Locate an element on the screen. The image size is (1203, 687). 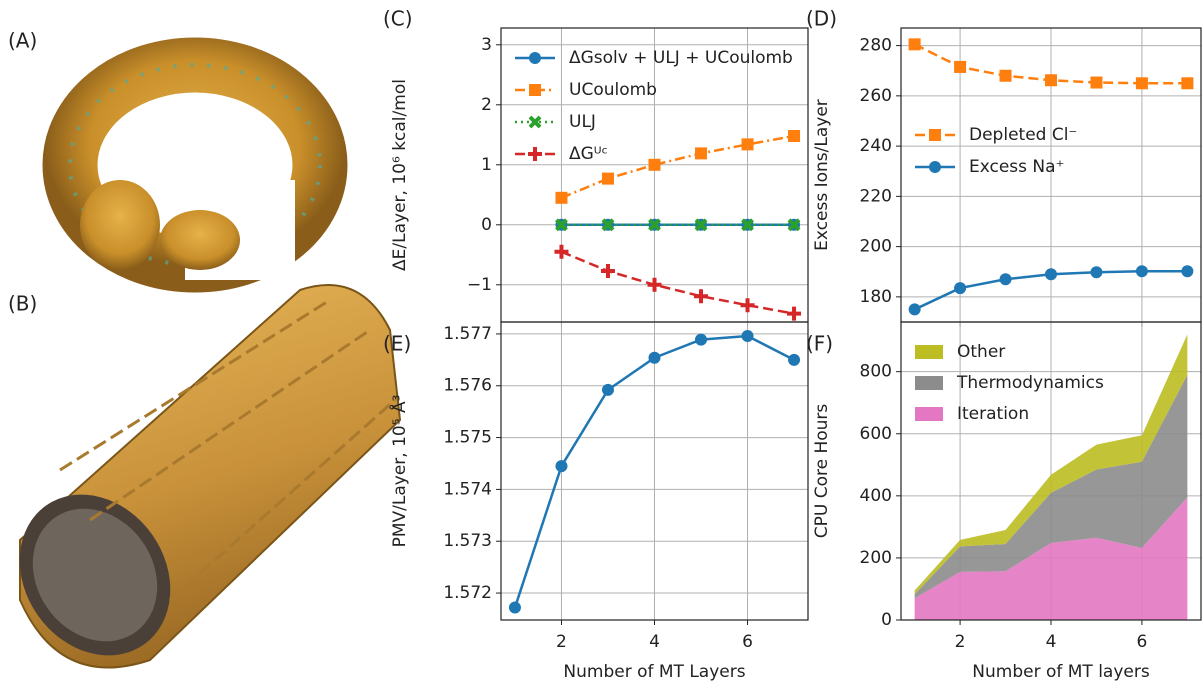
y-tick-label: 220 is located at coordinates (876, 196).